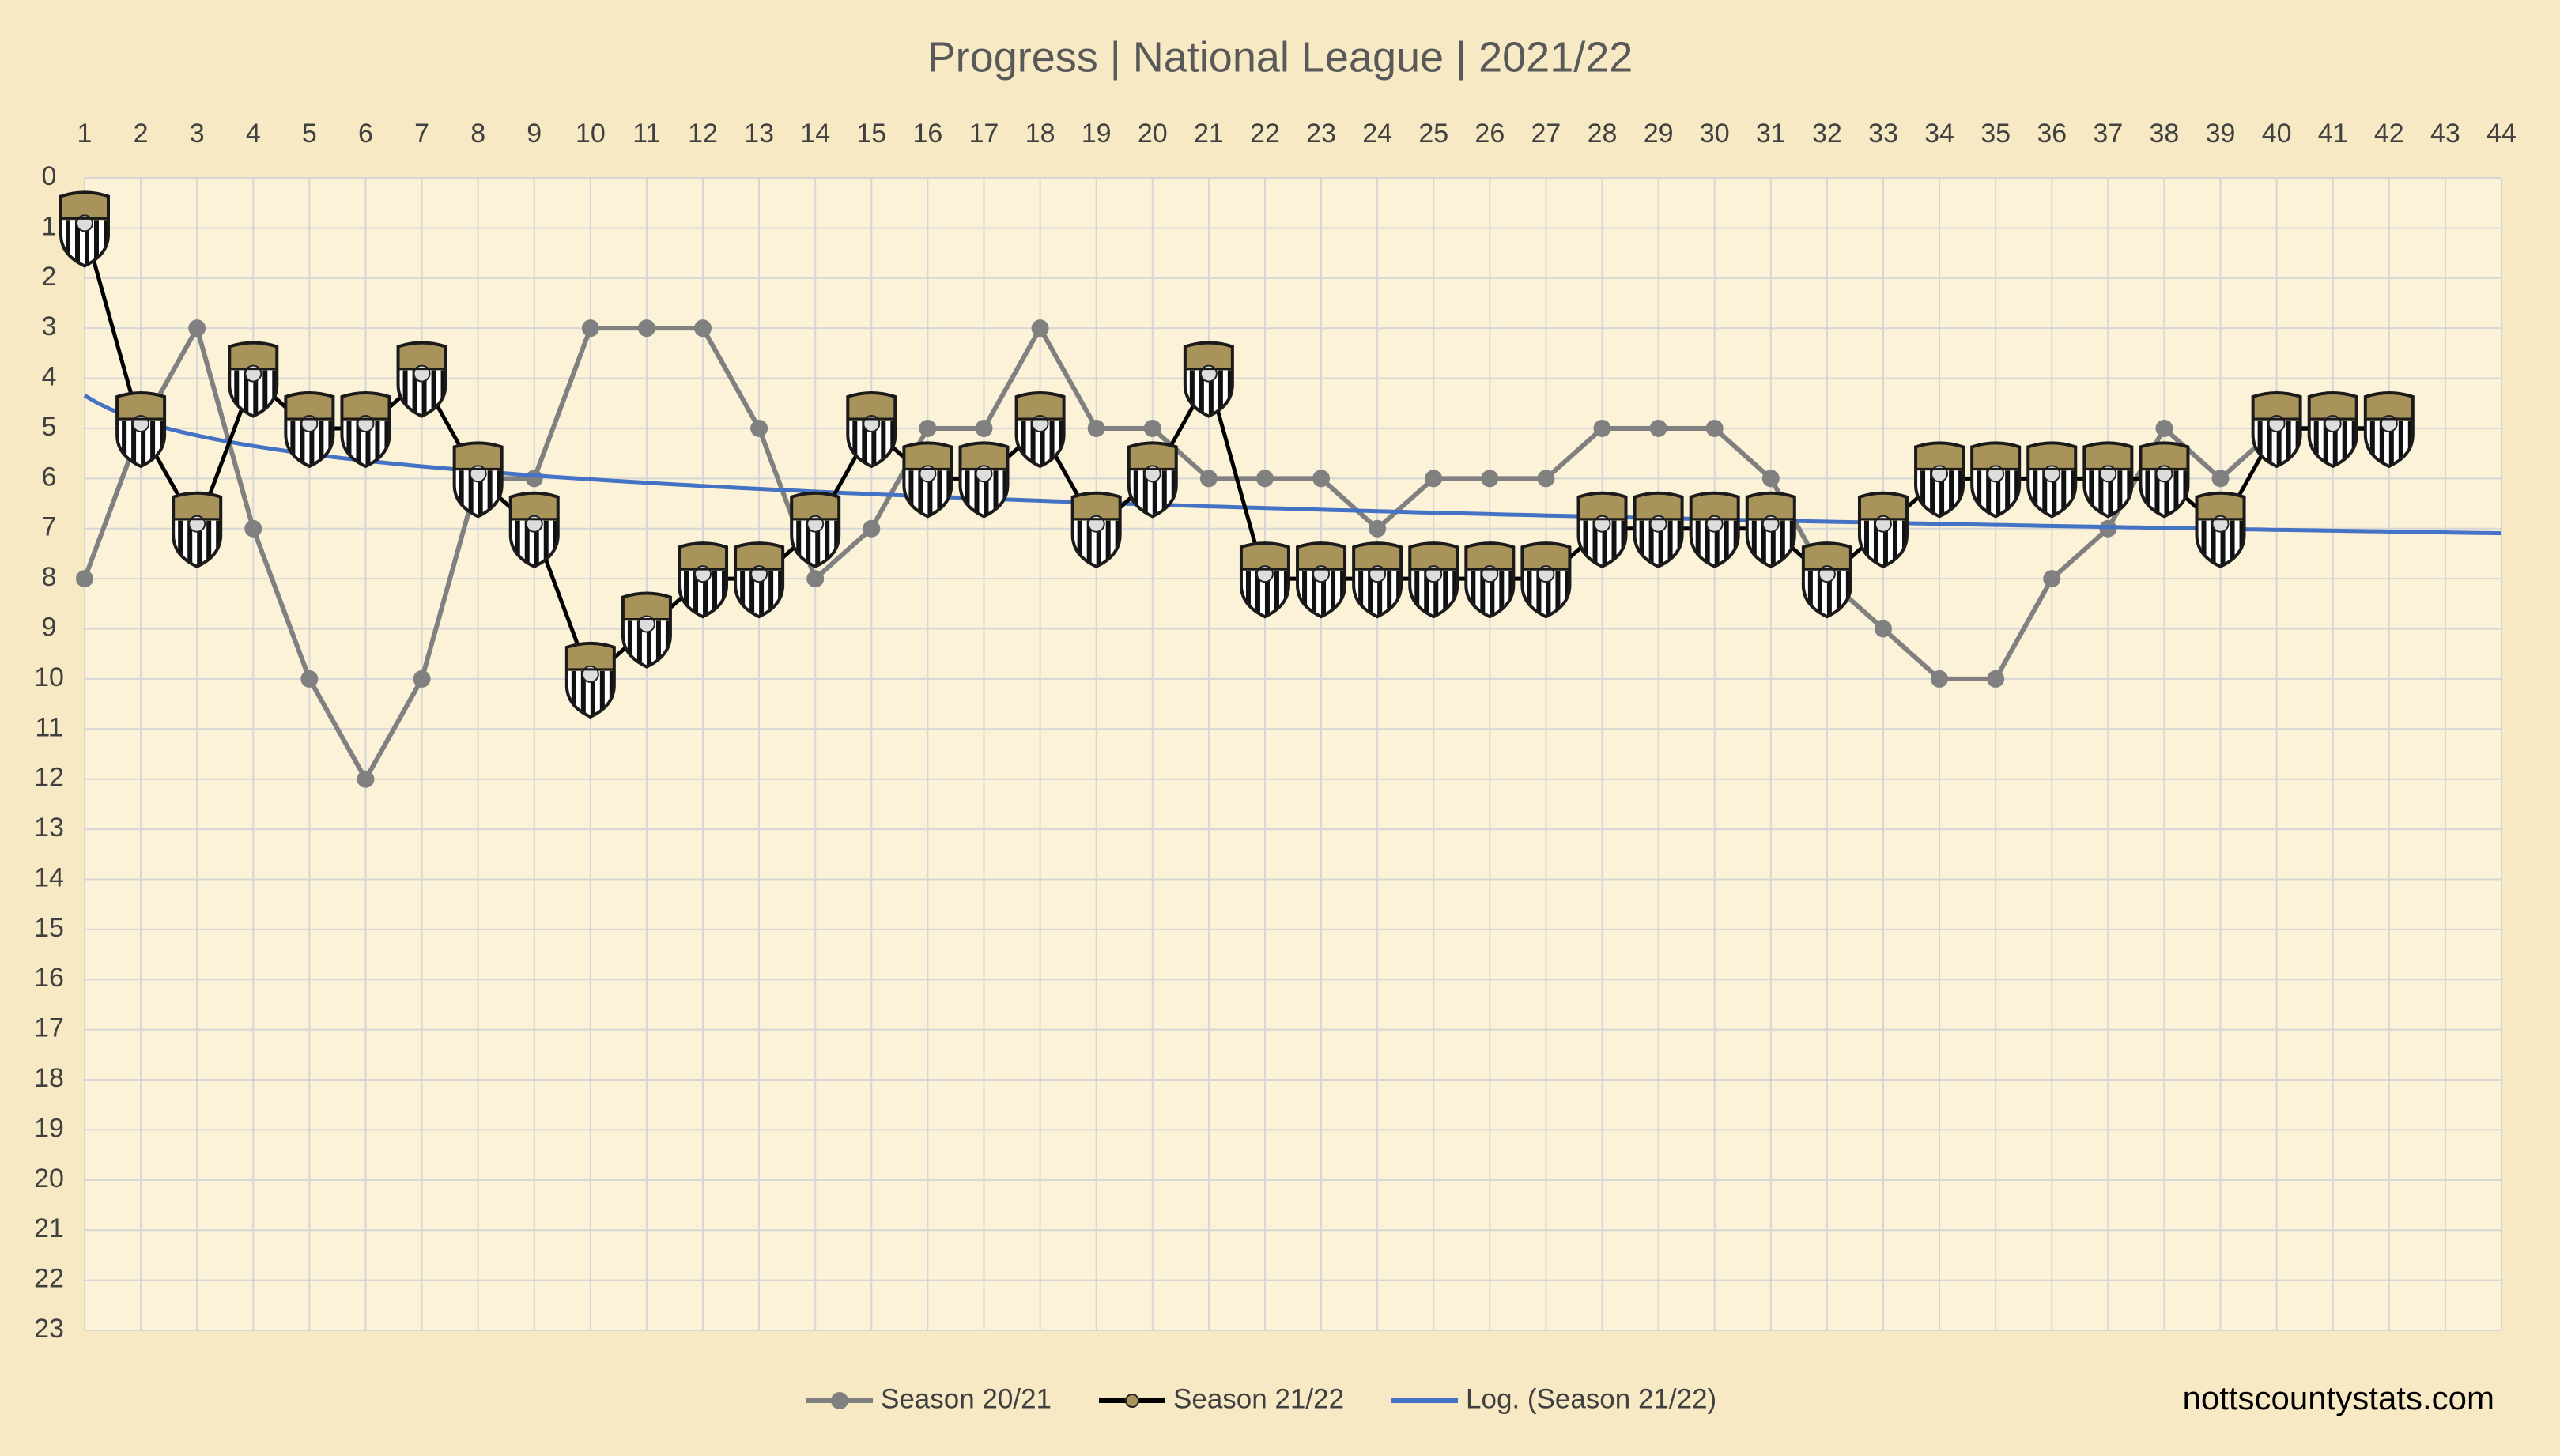  Describe the element at coordinates (2108, 134) in the screenshot. I see `x-tick-label: 37` at that location.